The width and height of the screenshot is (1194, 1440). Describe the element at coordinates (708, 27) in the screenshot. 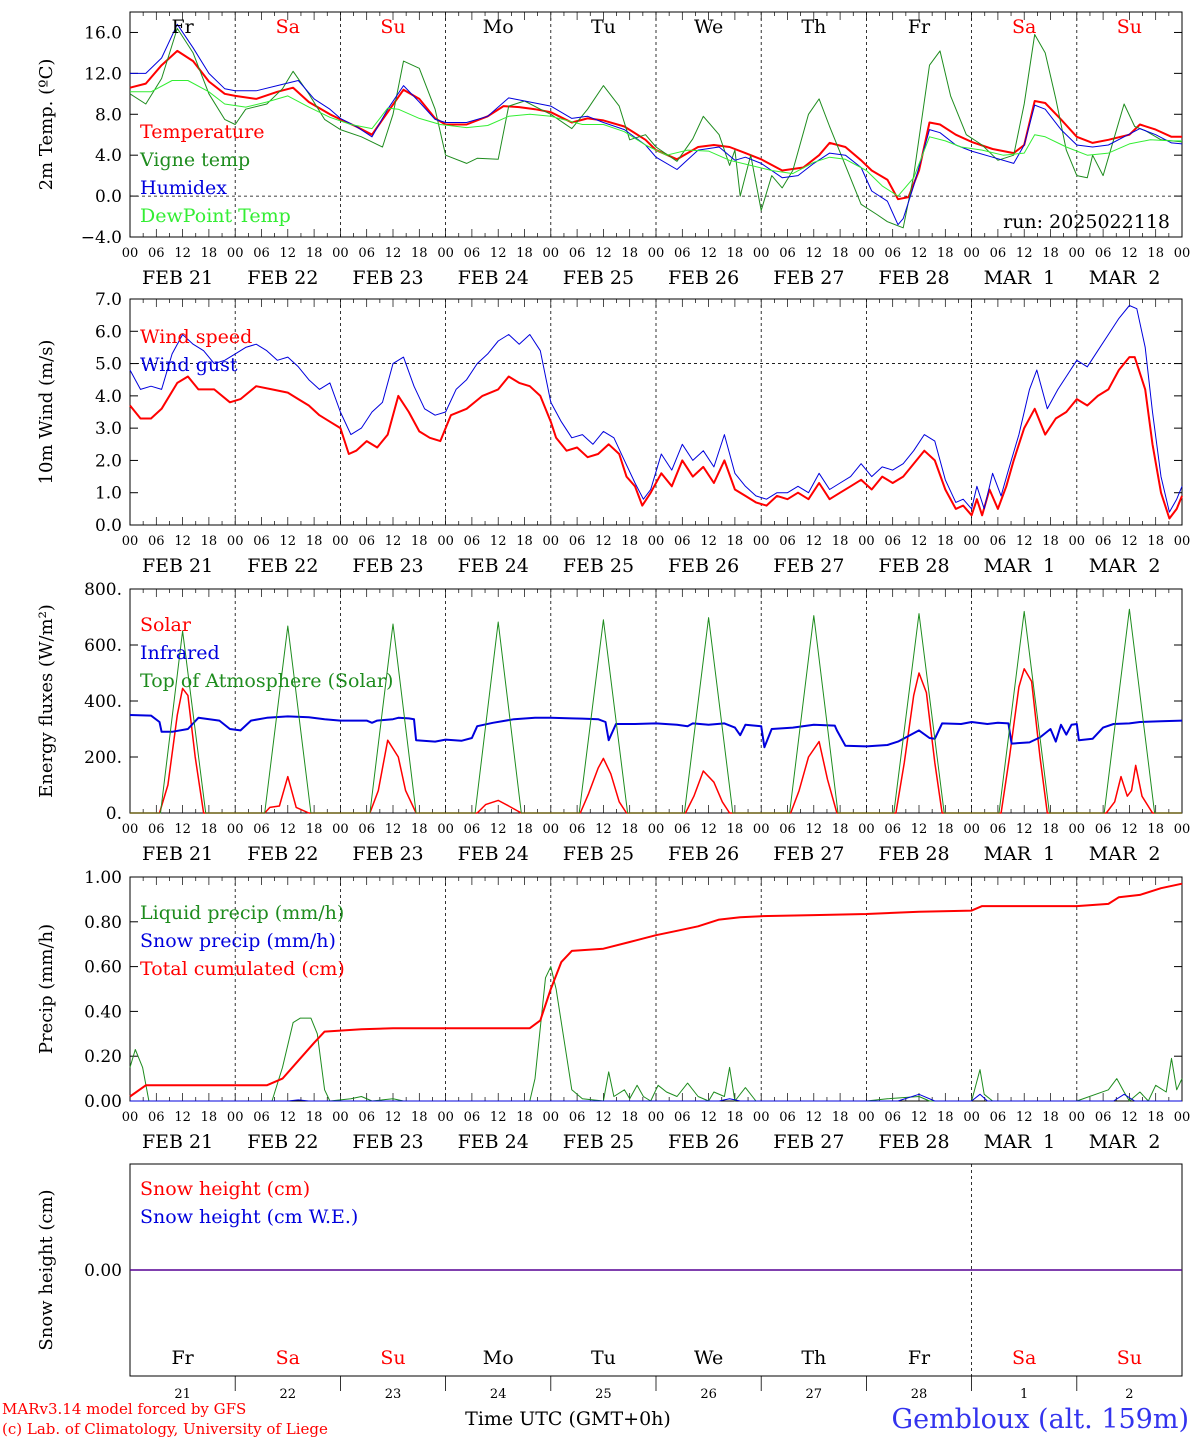

I see `weekday-label: We` at that location.